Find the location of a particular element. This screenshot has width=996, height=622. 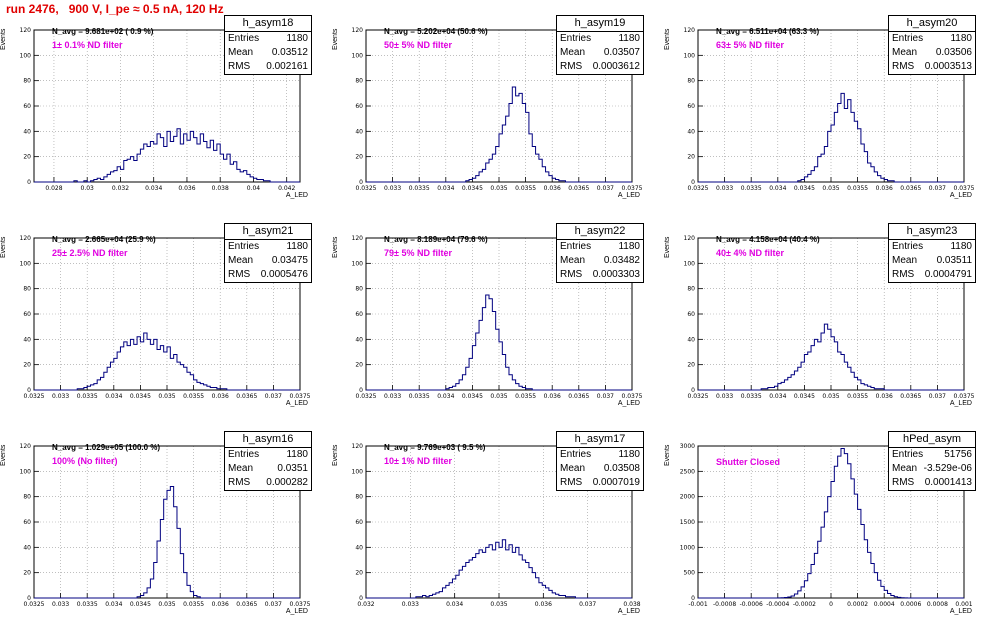

x-tick-label: 0.0002 is located at coordinates (857, 604).